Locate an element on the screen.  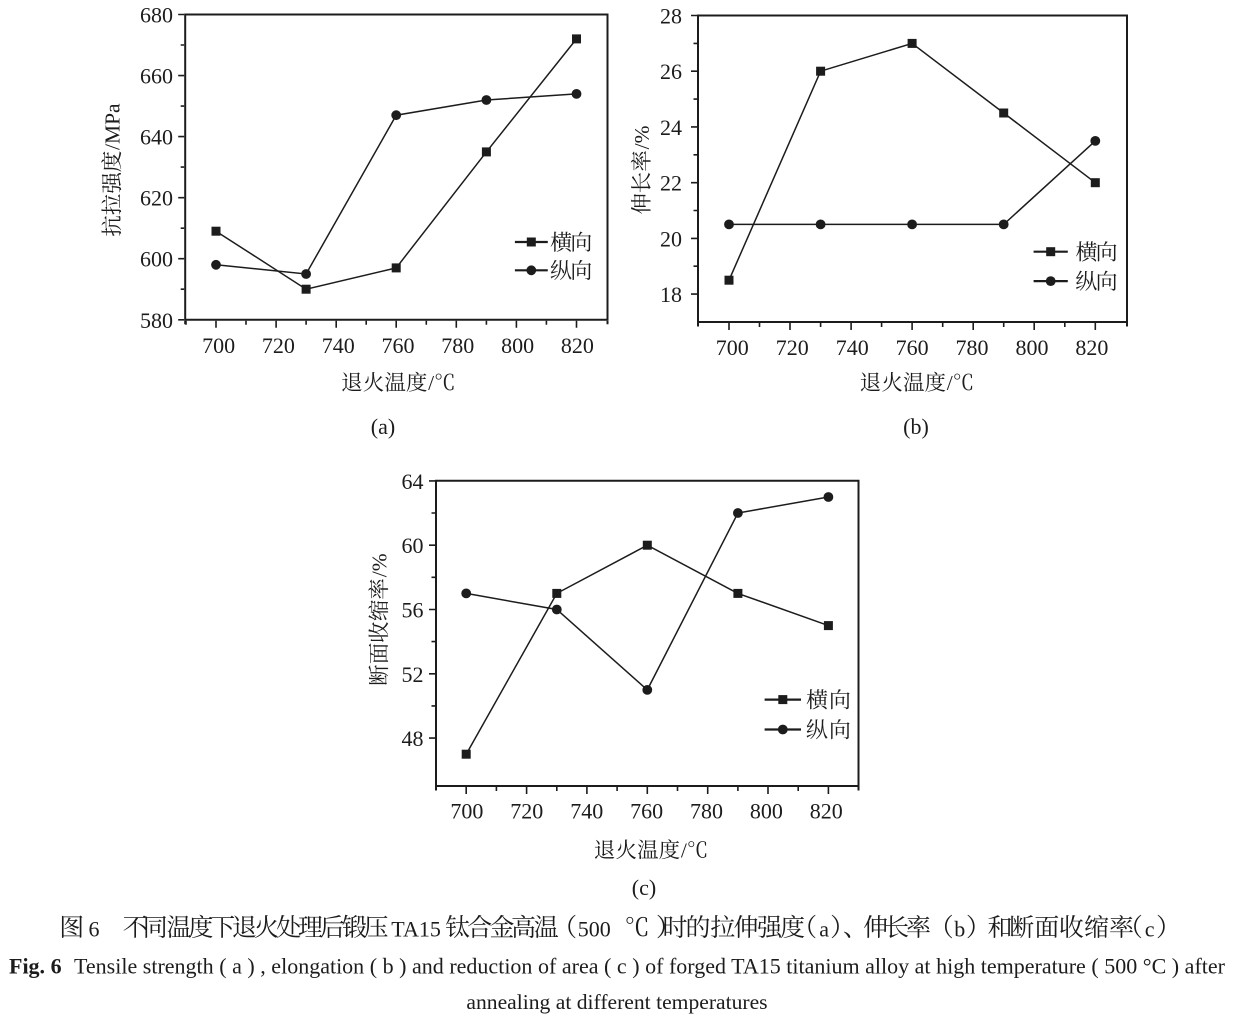
svg-text: TA15 is located at coordinates (416, 929).